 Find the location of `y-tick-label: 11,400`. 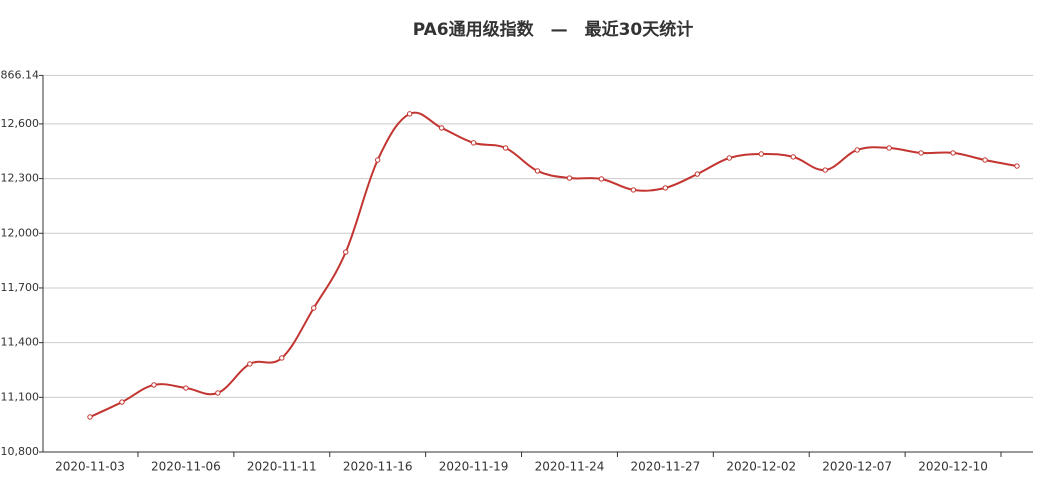

y-tick-label: 11,400 is located at coordinates (20, 342).